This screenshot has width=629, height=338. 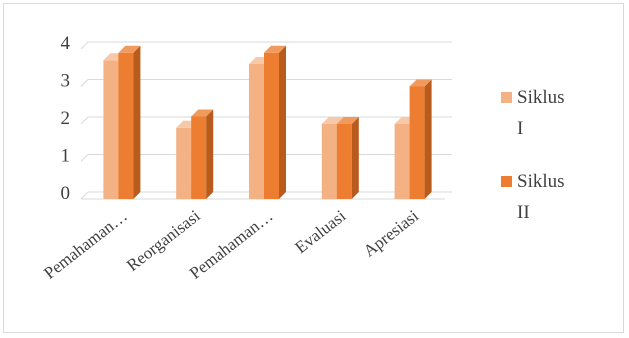 What do you see at coordinates (391, 233) in the screenshot?
I see `x-category-label: Apresiasi` at bounding box center [391, 233].